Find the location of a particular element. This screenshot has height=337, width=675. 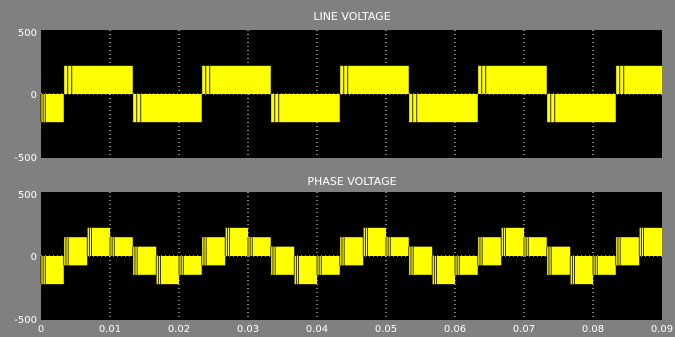

line-voltage-title: LINE VOLTAGE is located at coordinates (351, 16).